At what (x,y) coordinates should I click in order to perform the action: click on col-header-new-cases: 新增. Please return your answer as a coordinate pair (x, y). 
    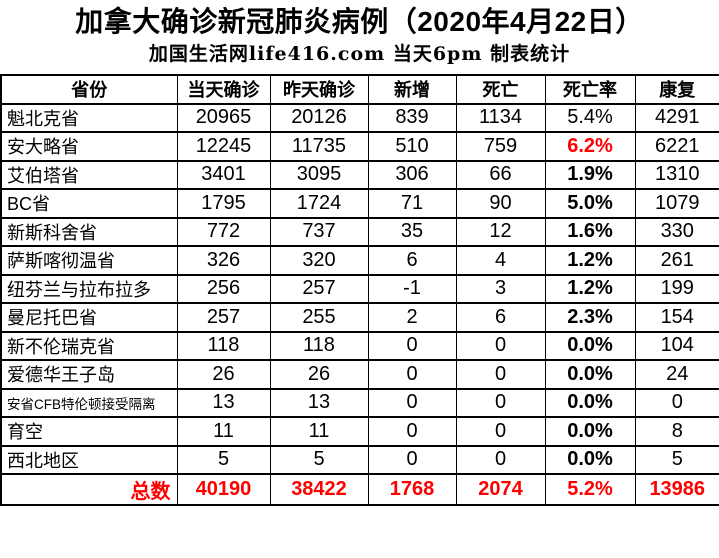
    Looking at the image, I should click on (412, 89).